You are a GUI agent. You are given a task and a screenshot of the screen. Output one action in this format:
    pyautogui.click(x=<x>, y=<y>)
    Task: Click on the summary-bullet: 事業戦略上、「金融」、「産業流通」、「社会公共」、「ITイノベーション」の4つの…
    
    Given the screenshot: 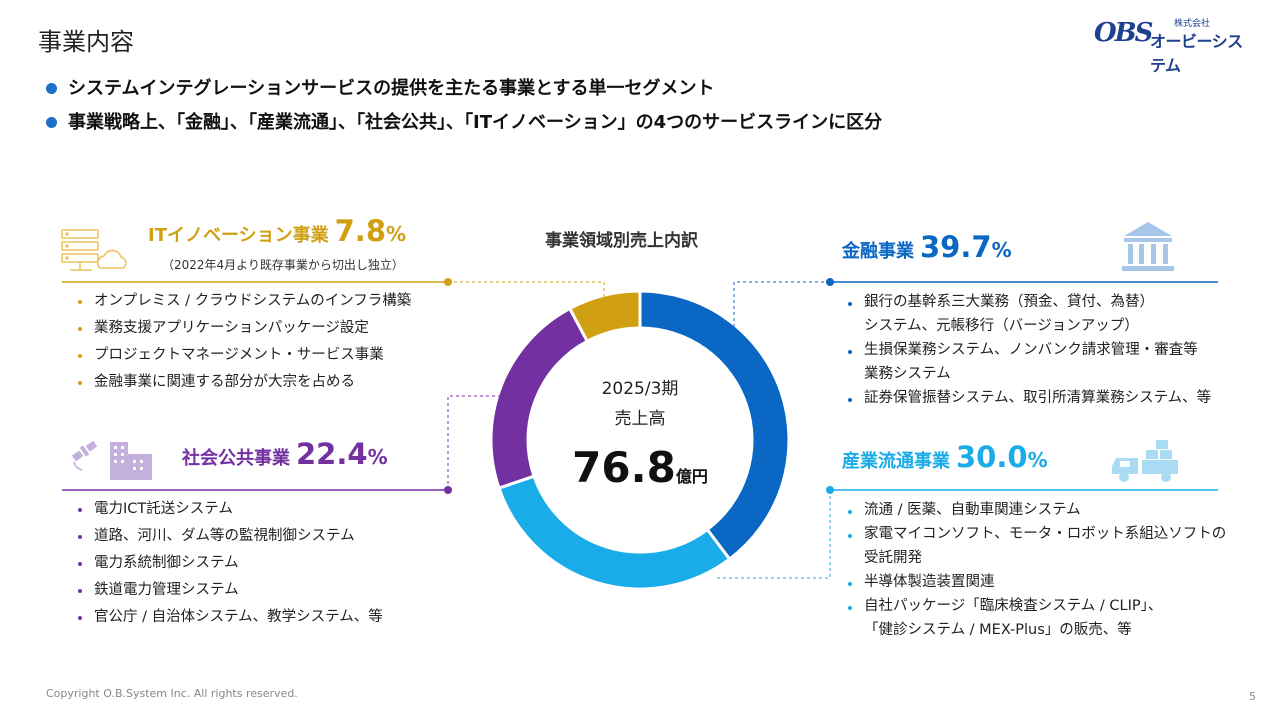 What is the action you would take?
    pyautogui.click(x=464, y=123)
    